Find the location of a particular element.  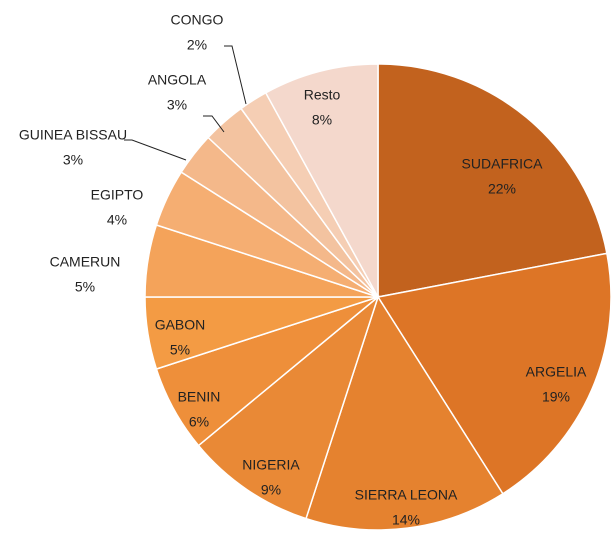

category-label: GUINEA BISSAU is located at coordinates (73, 135).